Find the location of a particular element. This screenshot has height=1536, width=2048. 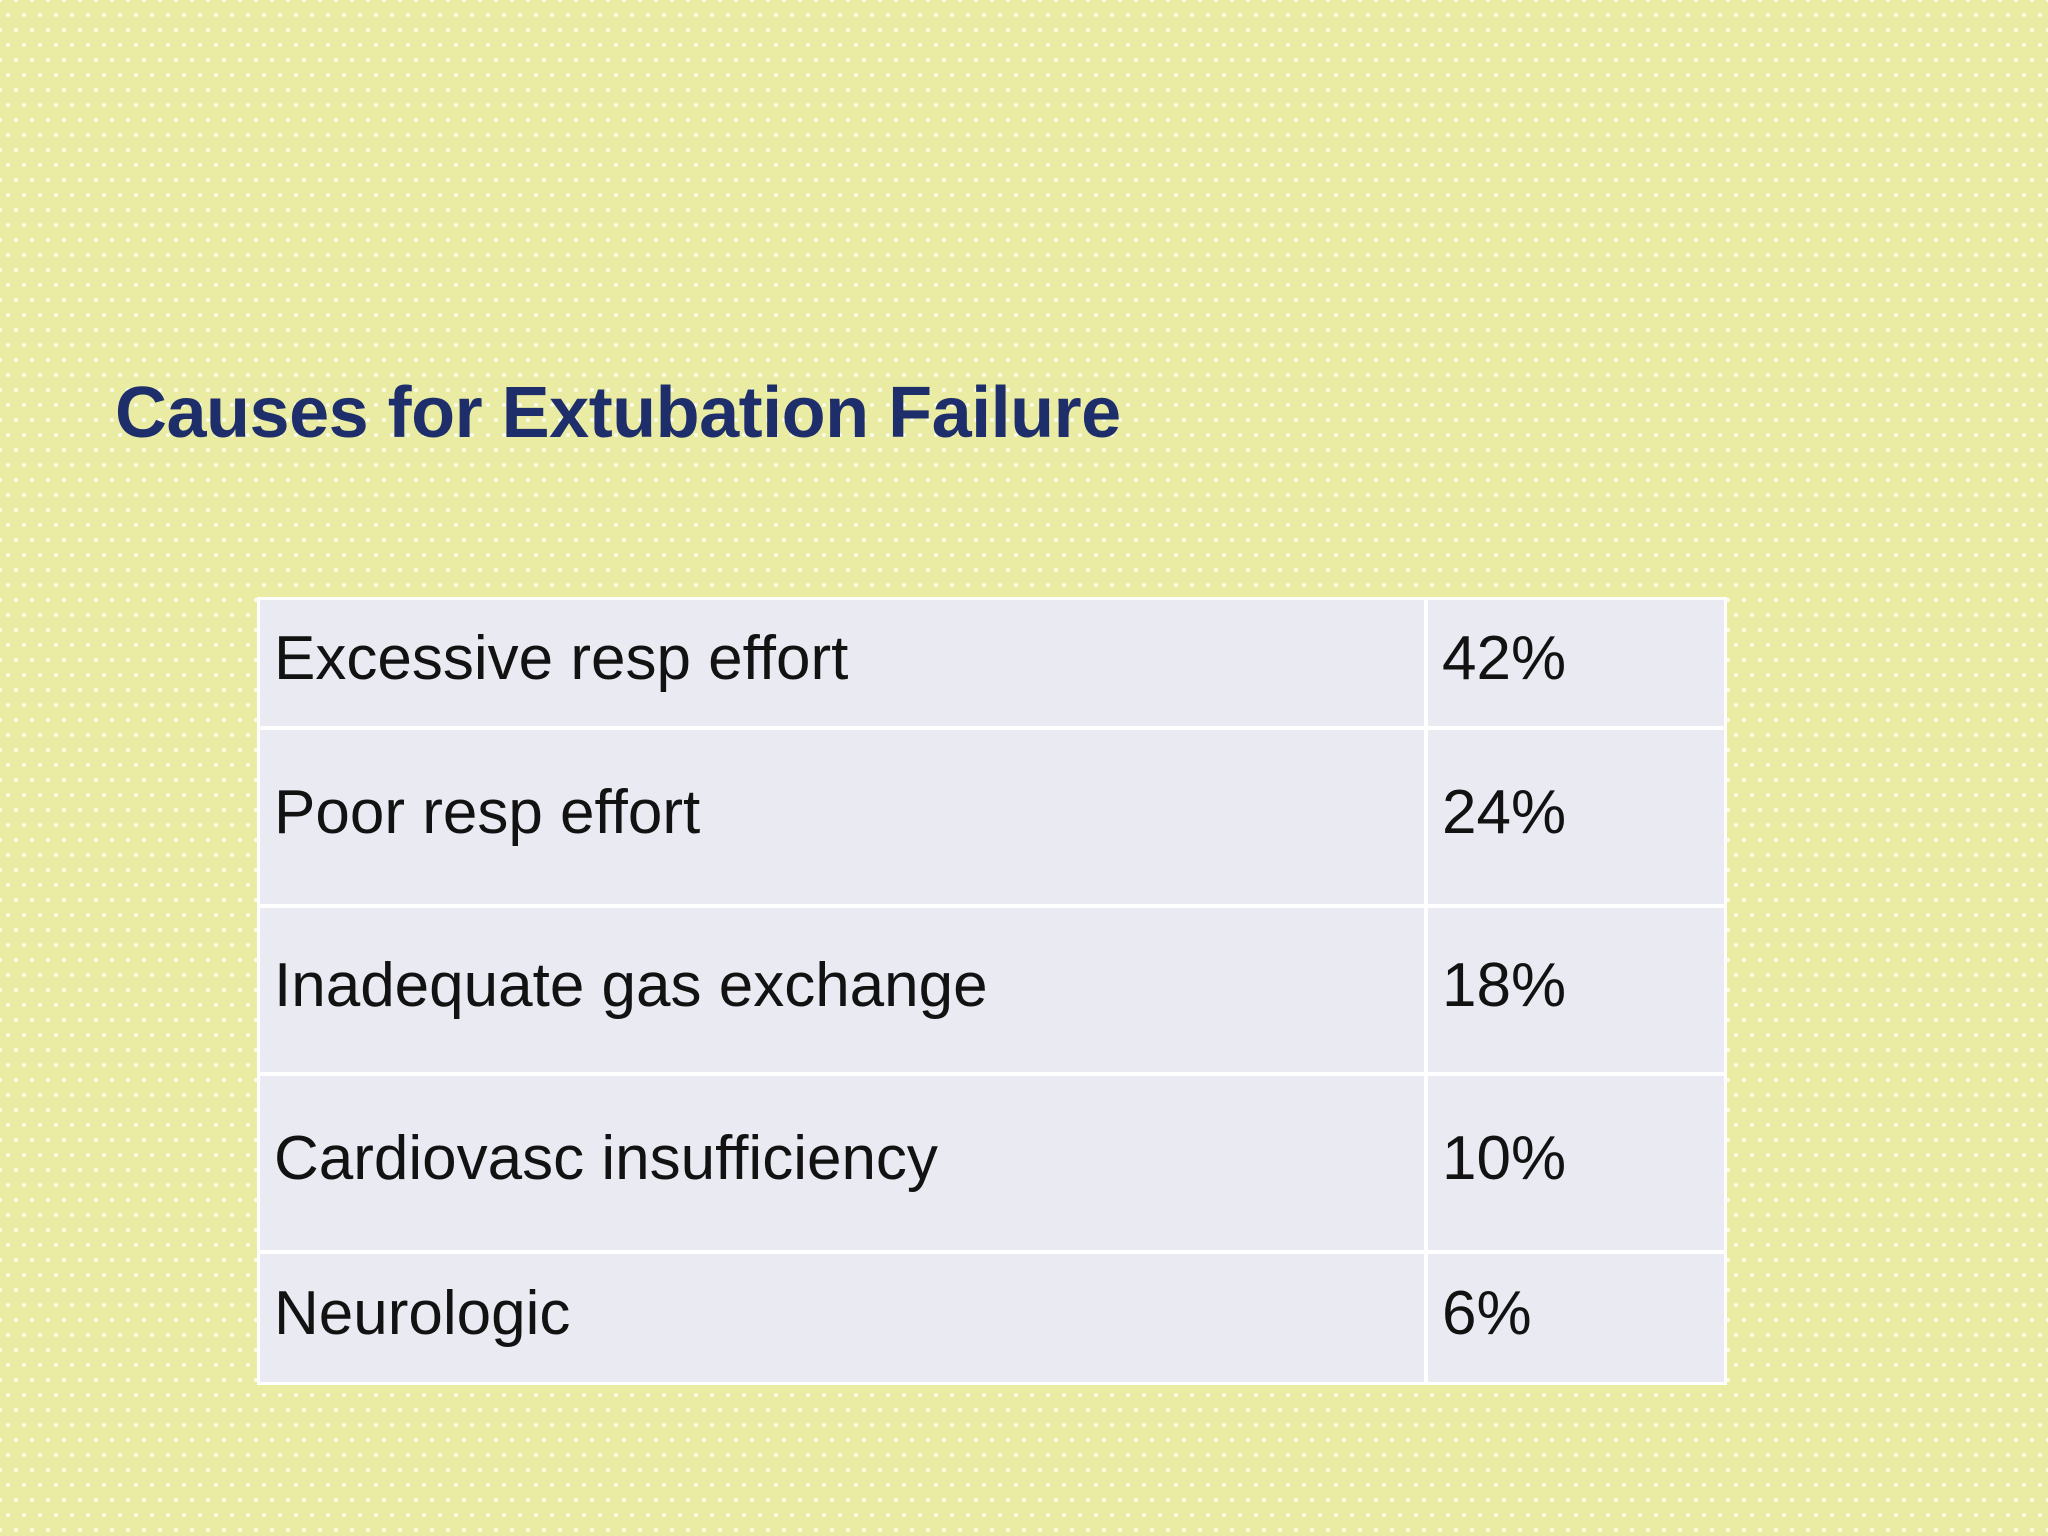

cause-cell: Excessive resp effort is located at coordinates (844, 665).